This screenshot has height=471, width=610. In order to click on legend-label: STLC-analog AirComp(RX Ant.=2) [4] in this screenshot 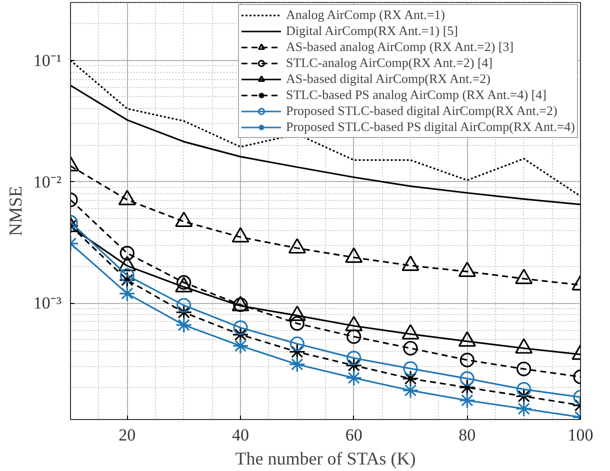, I will do `click(389, 63)`.